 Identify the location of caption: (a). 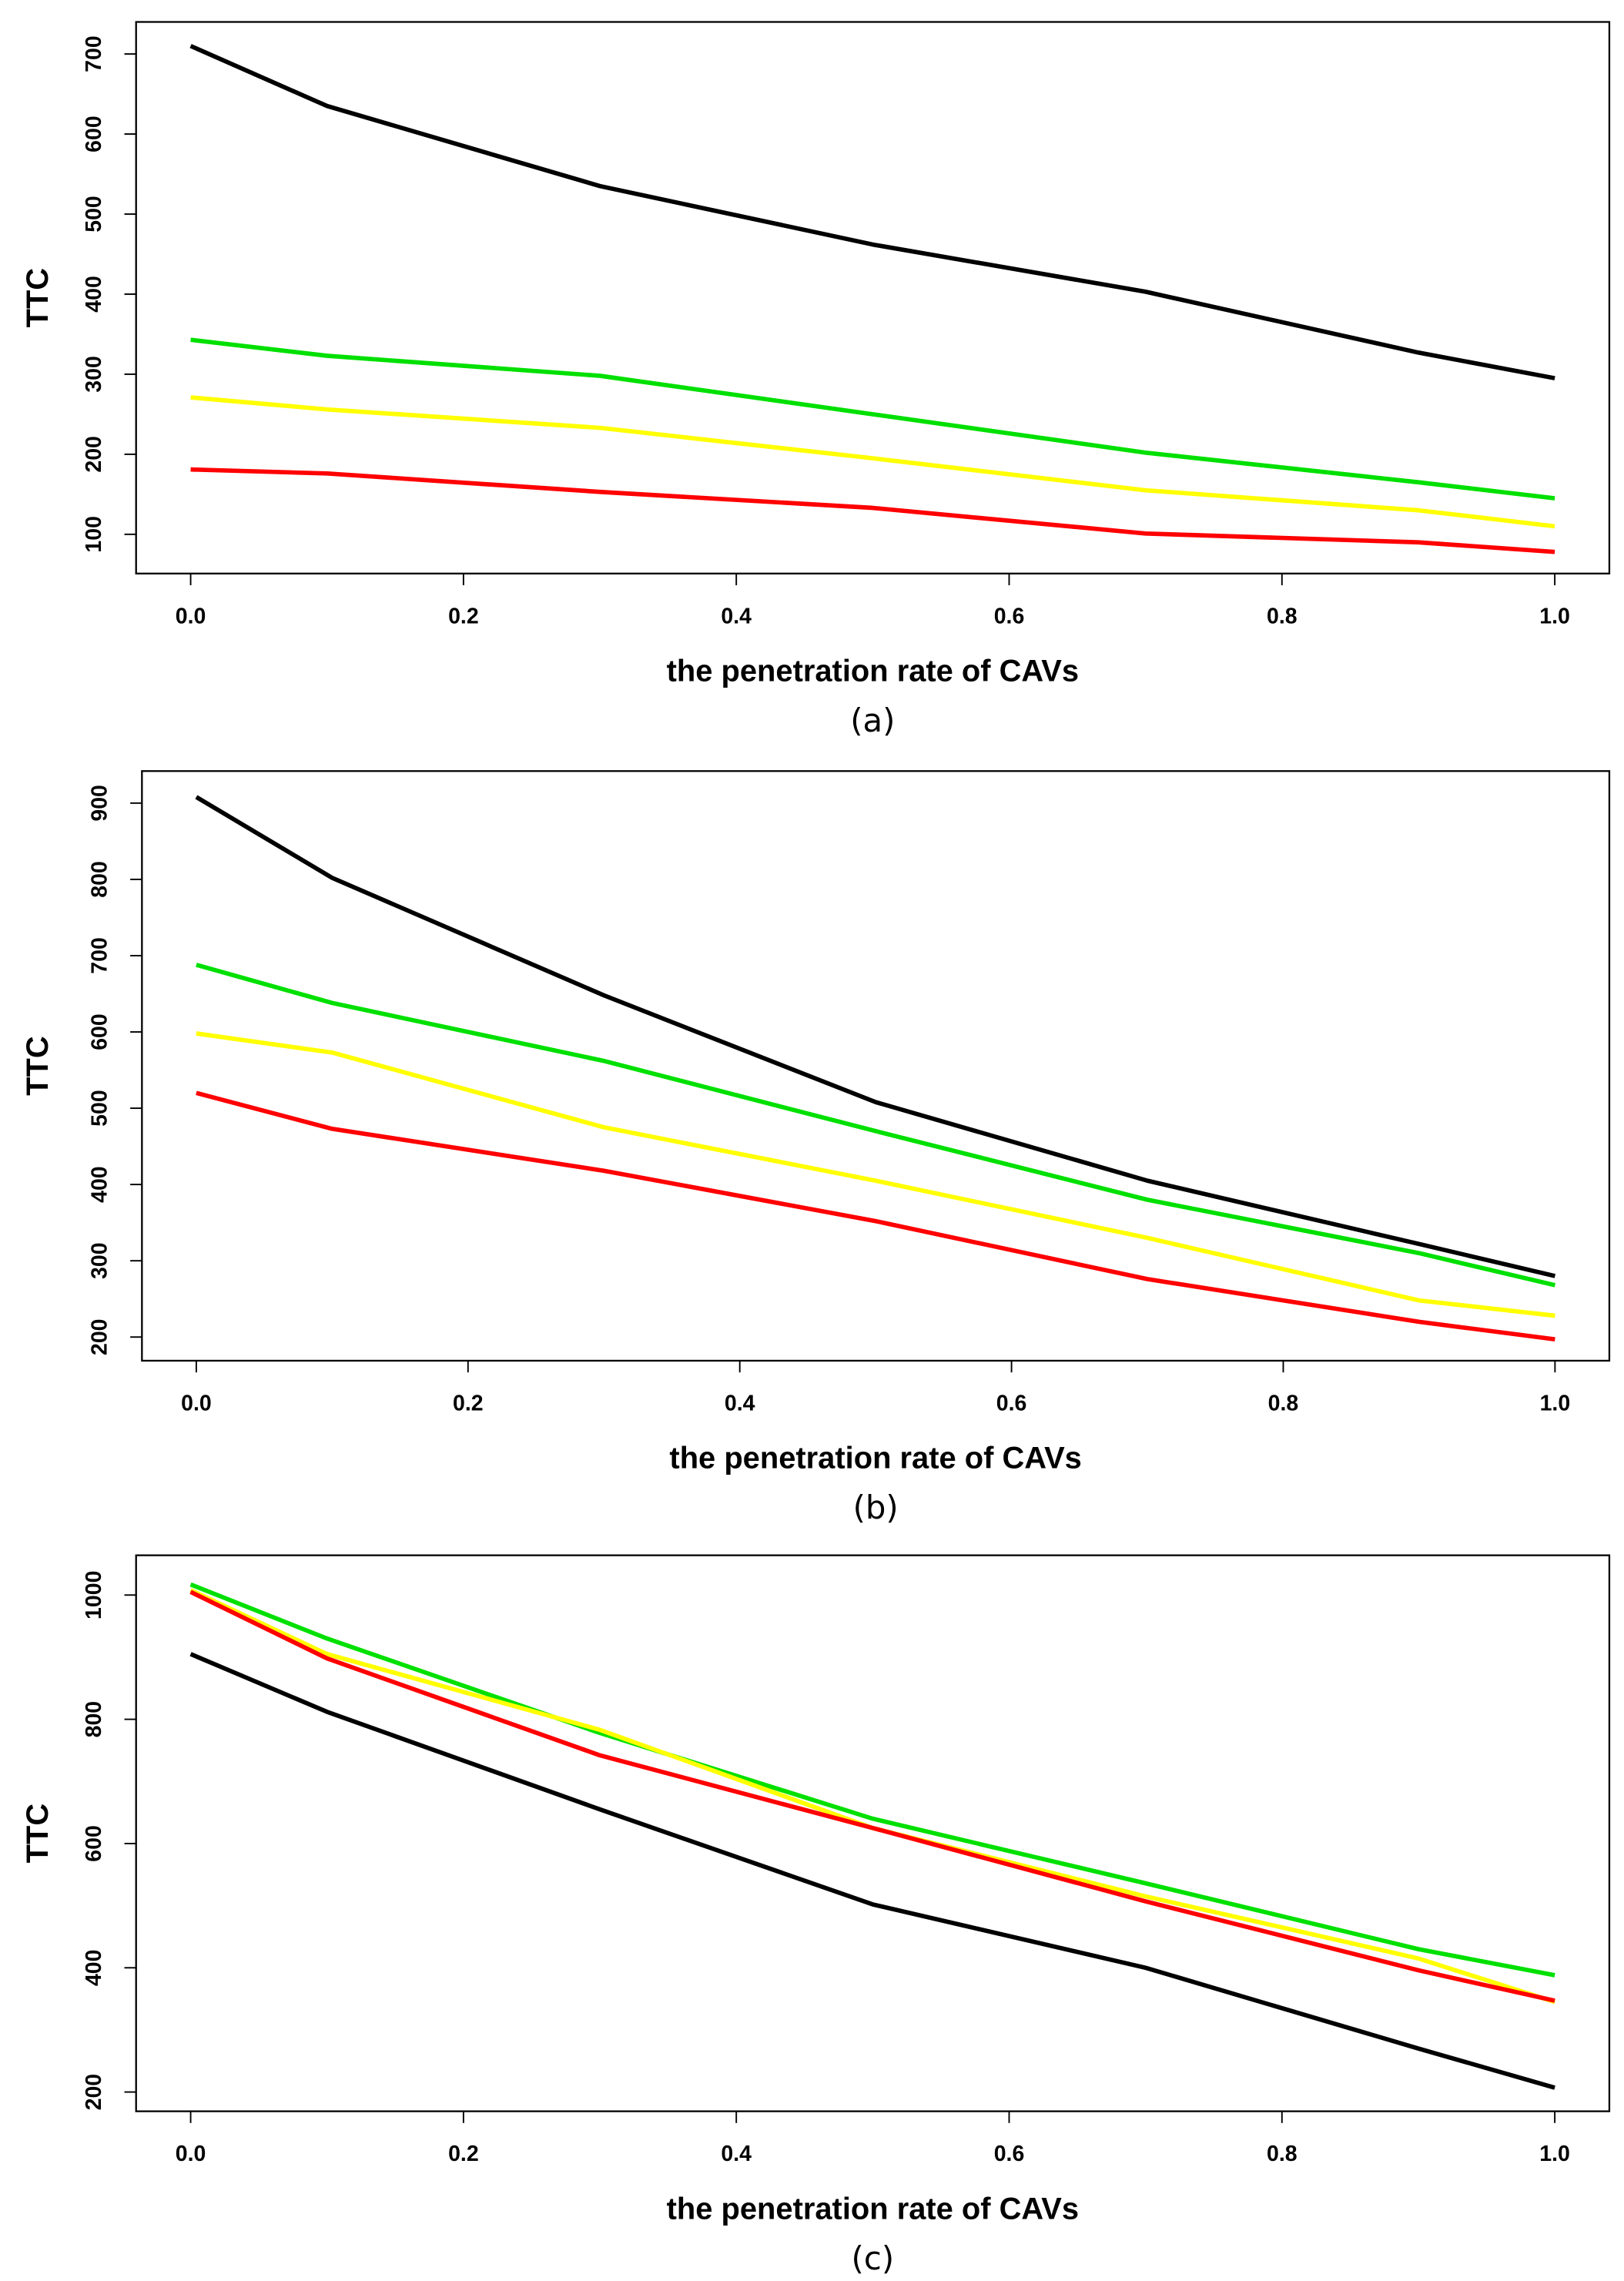
(872, 720).